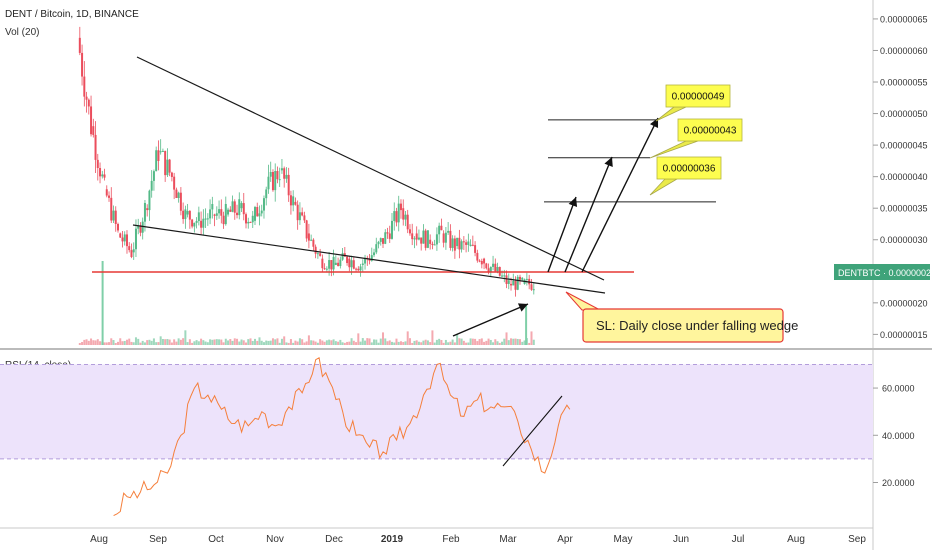  Describe the element at coordinates (334, 539) in the screenshot. I see `x-tick-label: Dec` at that location.